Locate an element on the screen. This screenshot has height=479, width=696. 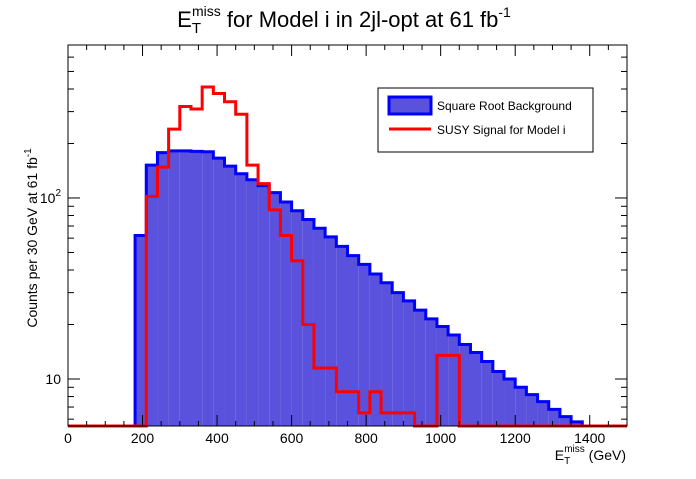
x-tick-label: 200 is located at coordinates (143, 438).